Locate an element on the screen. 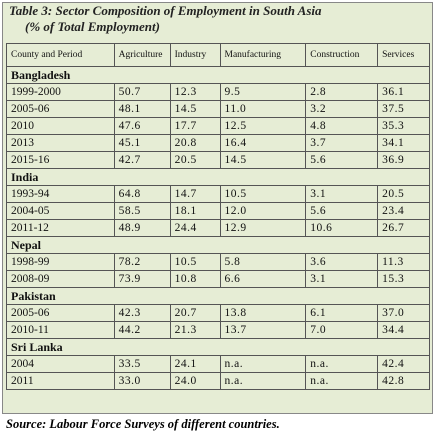 This screenshot has height=439, width=439. data-row: 2015-16 42.7 20.5 14.5 5.6 36.9 is located at coordinates (218, 160).